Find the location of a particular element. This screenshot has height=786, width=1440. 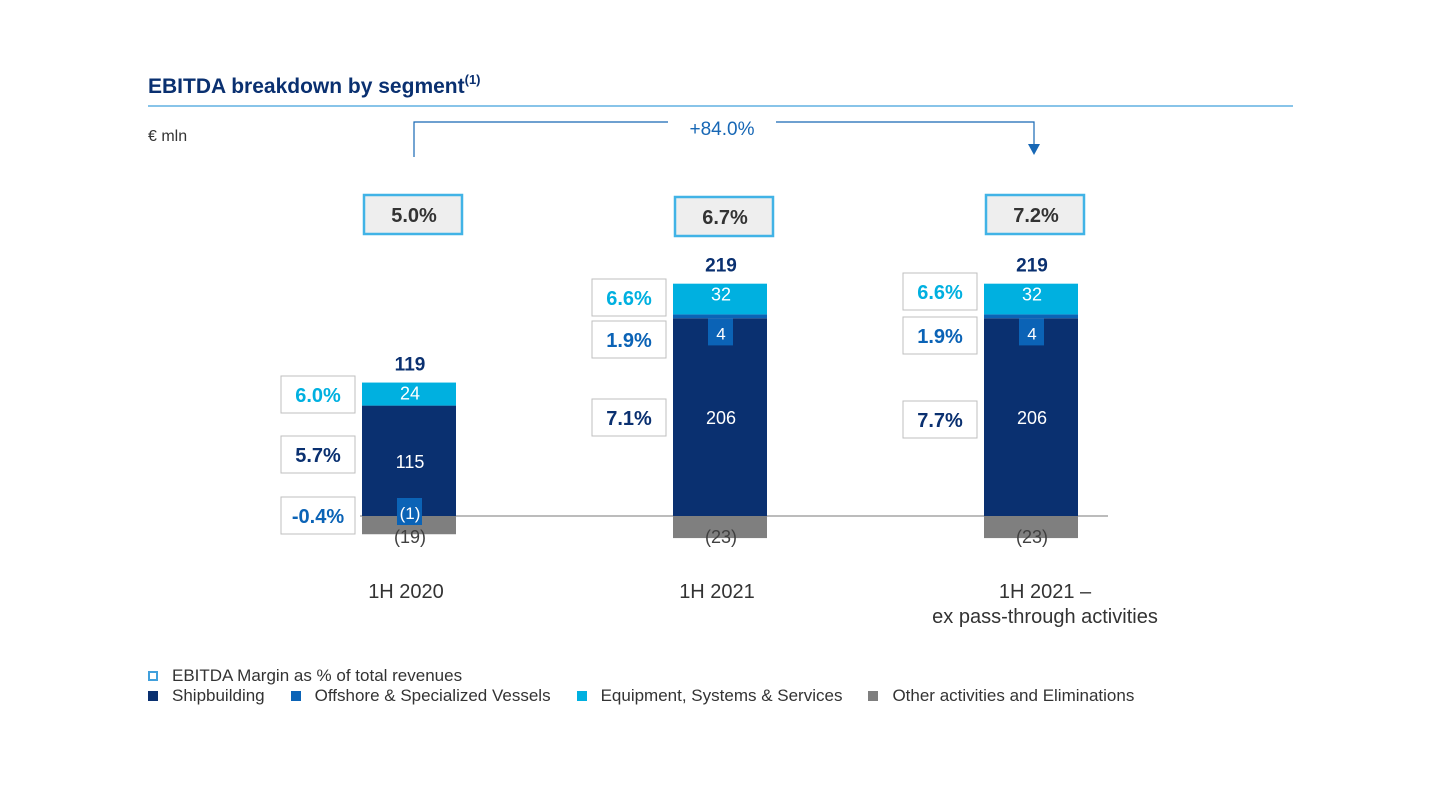

legend-margin-row: EBITDA Margin as % of total revenues is located at coordinates (654, 676).